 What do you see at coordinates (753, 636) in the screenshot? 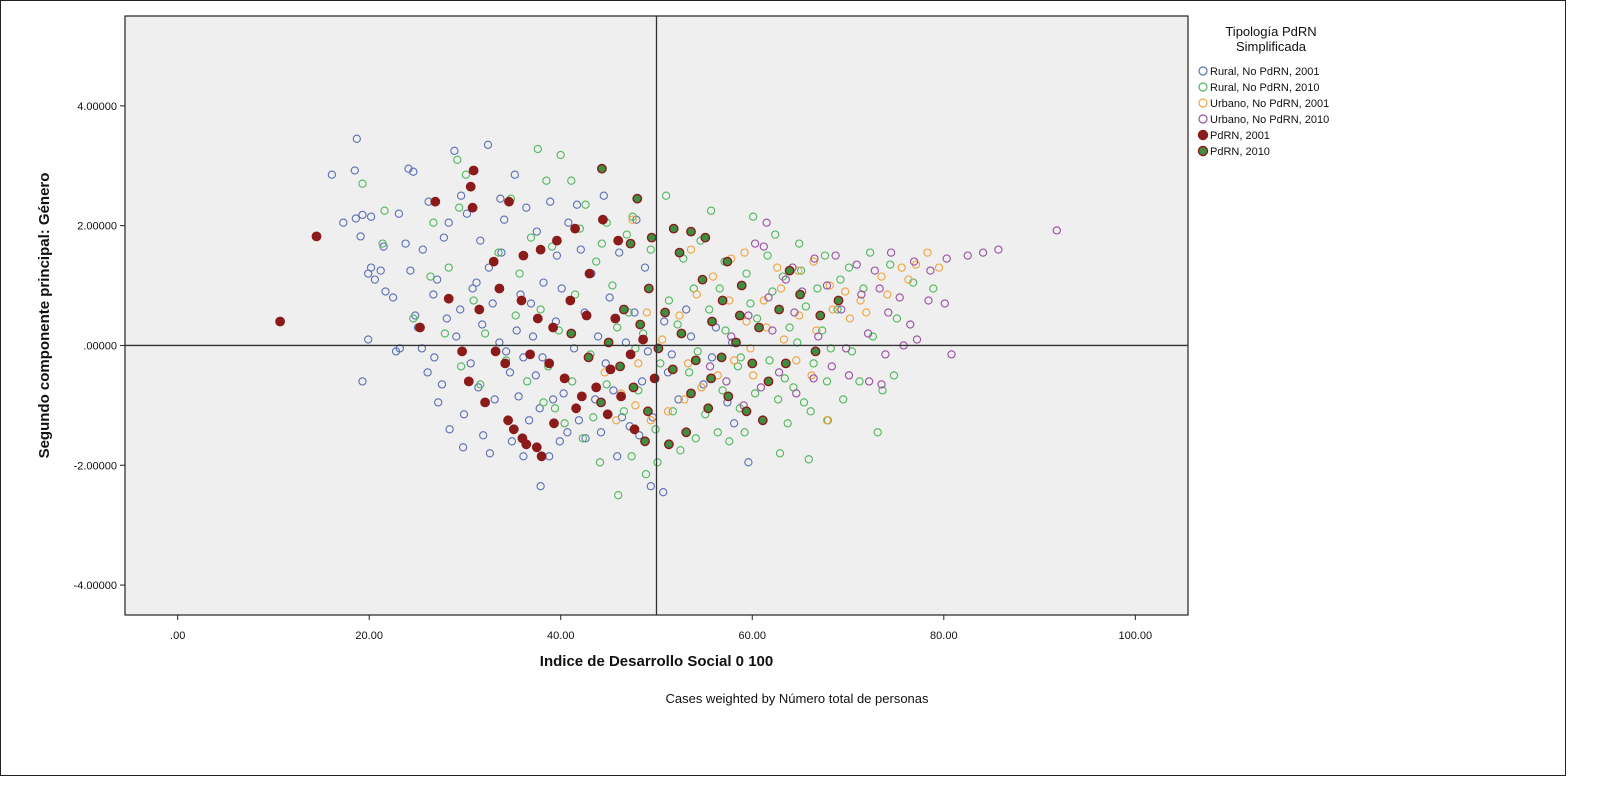
I see `x-tick-label: 60.00` at bounding box center [753, 636].